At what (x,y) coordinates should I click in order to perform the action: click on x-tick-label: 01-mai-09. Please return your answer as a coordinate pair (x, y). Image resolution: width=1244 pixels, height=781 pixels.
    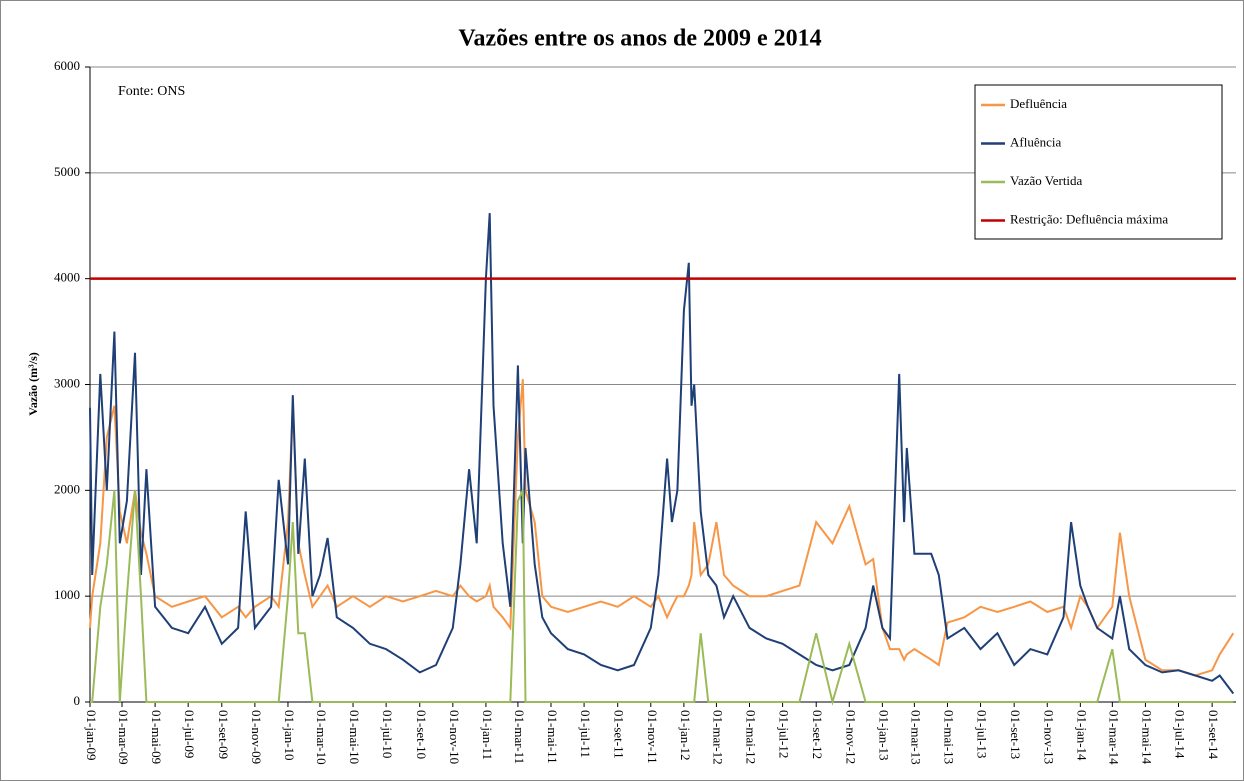
    Looking at the image, I should click on (156, 737).